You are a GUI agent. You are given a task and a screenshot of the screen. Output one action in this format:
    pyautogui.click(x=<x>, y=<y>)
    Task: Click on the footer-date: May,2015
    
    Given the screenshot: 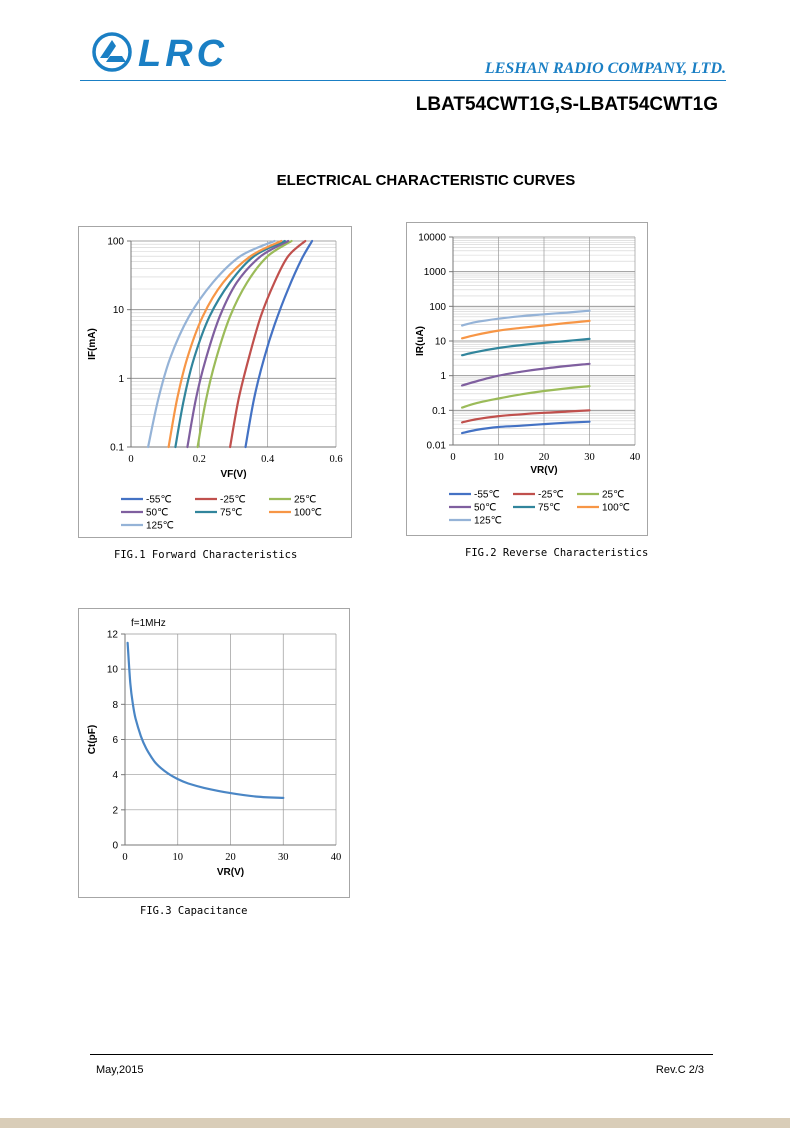 What is the action you would take?
    pyautogui.click(x=120, y=1070)
    